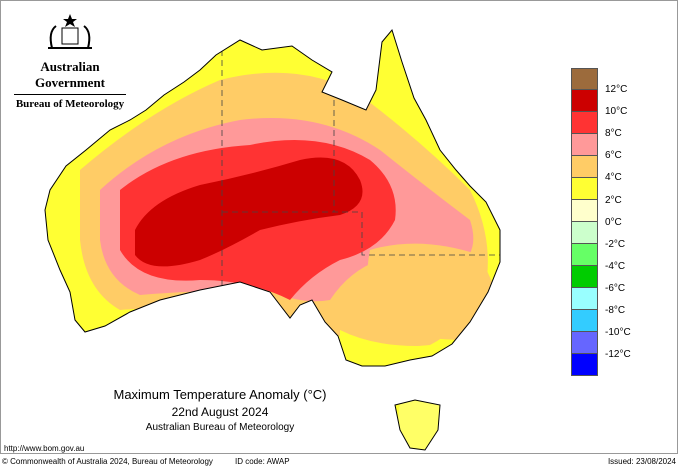 This screenshot has height=467, width=680. Describe the element at coordinates (70, 31) in the screenshot. I see `coat-of-arms-icon` at that location.